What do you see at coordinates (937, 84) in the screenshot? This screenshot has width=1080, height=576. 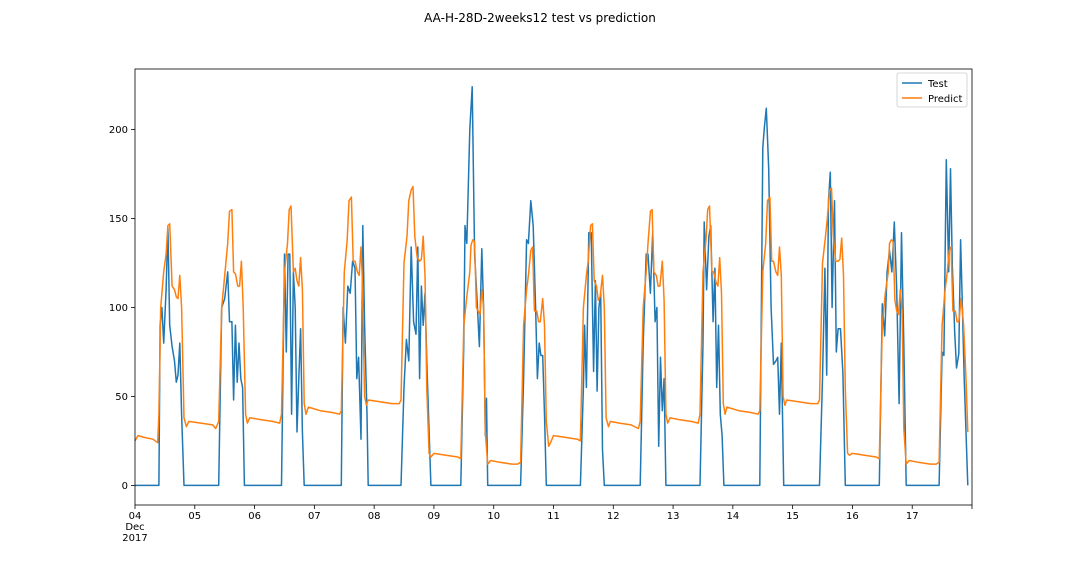 I see `legend-label-test: Test` at bounding box center [937, 84].